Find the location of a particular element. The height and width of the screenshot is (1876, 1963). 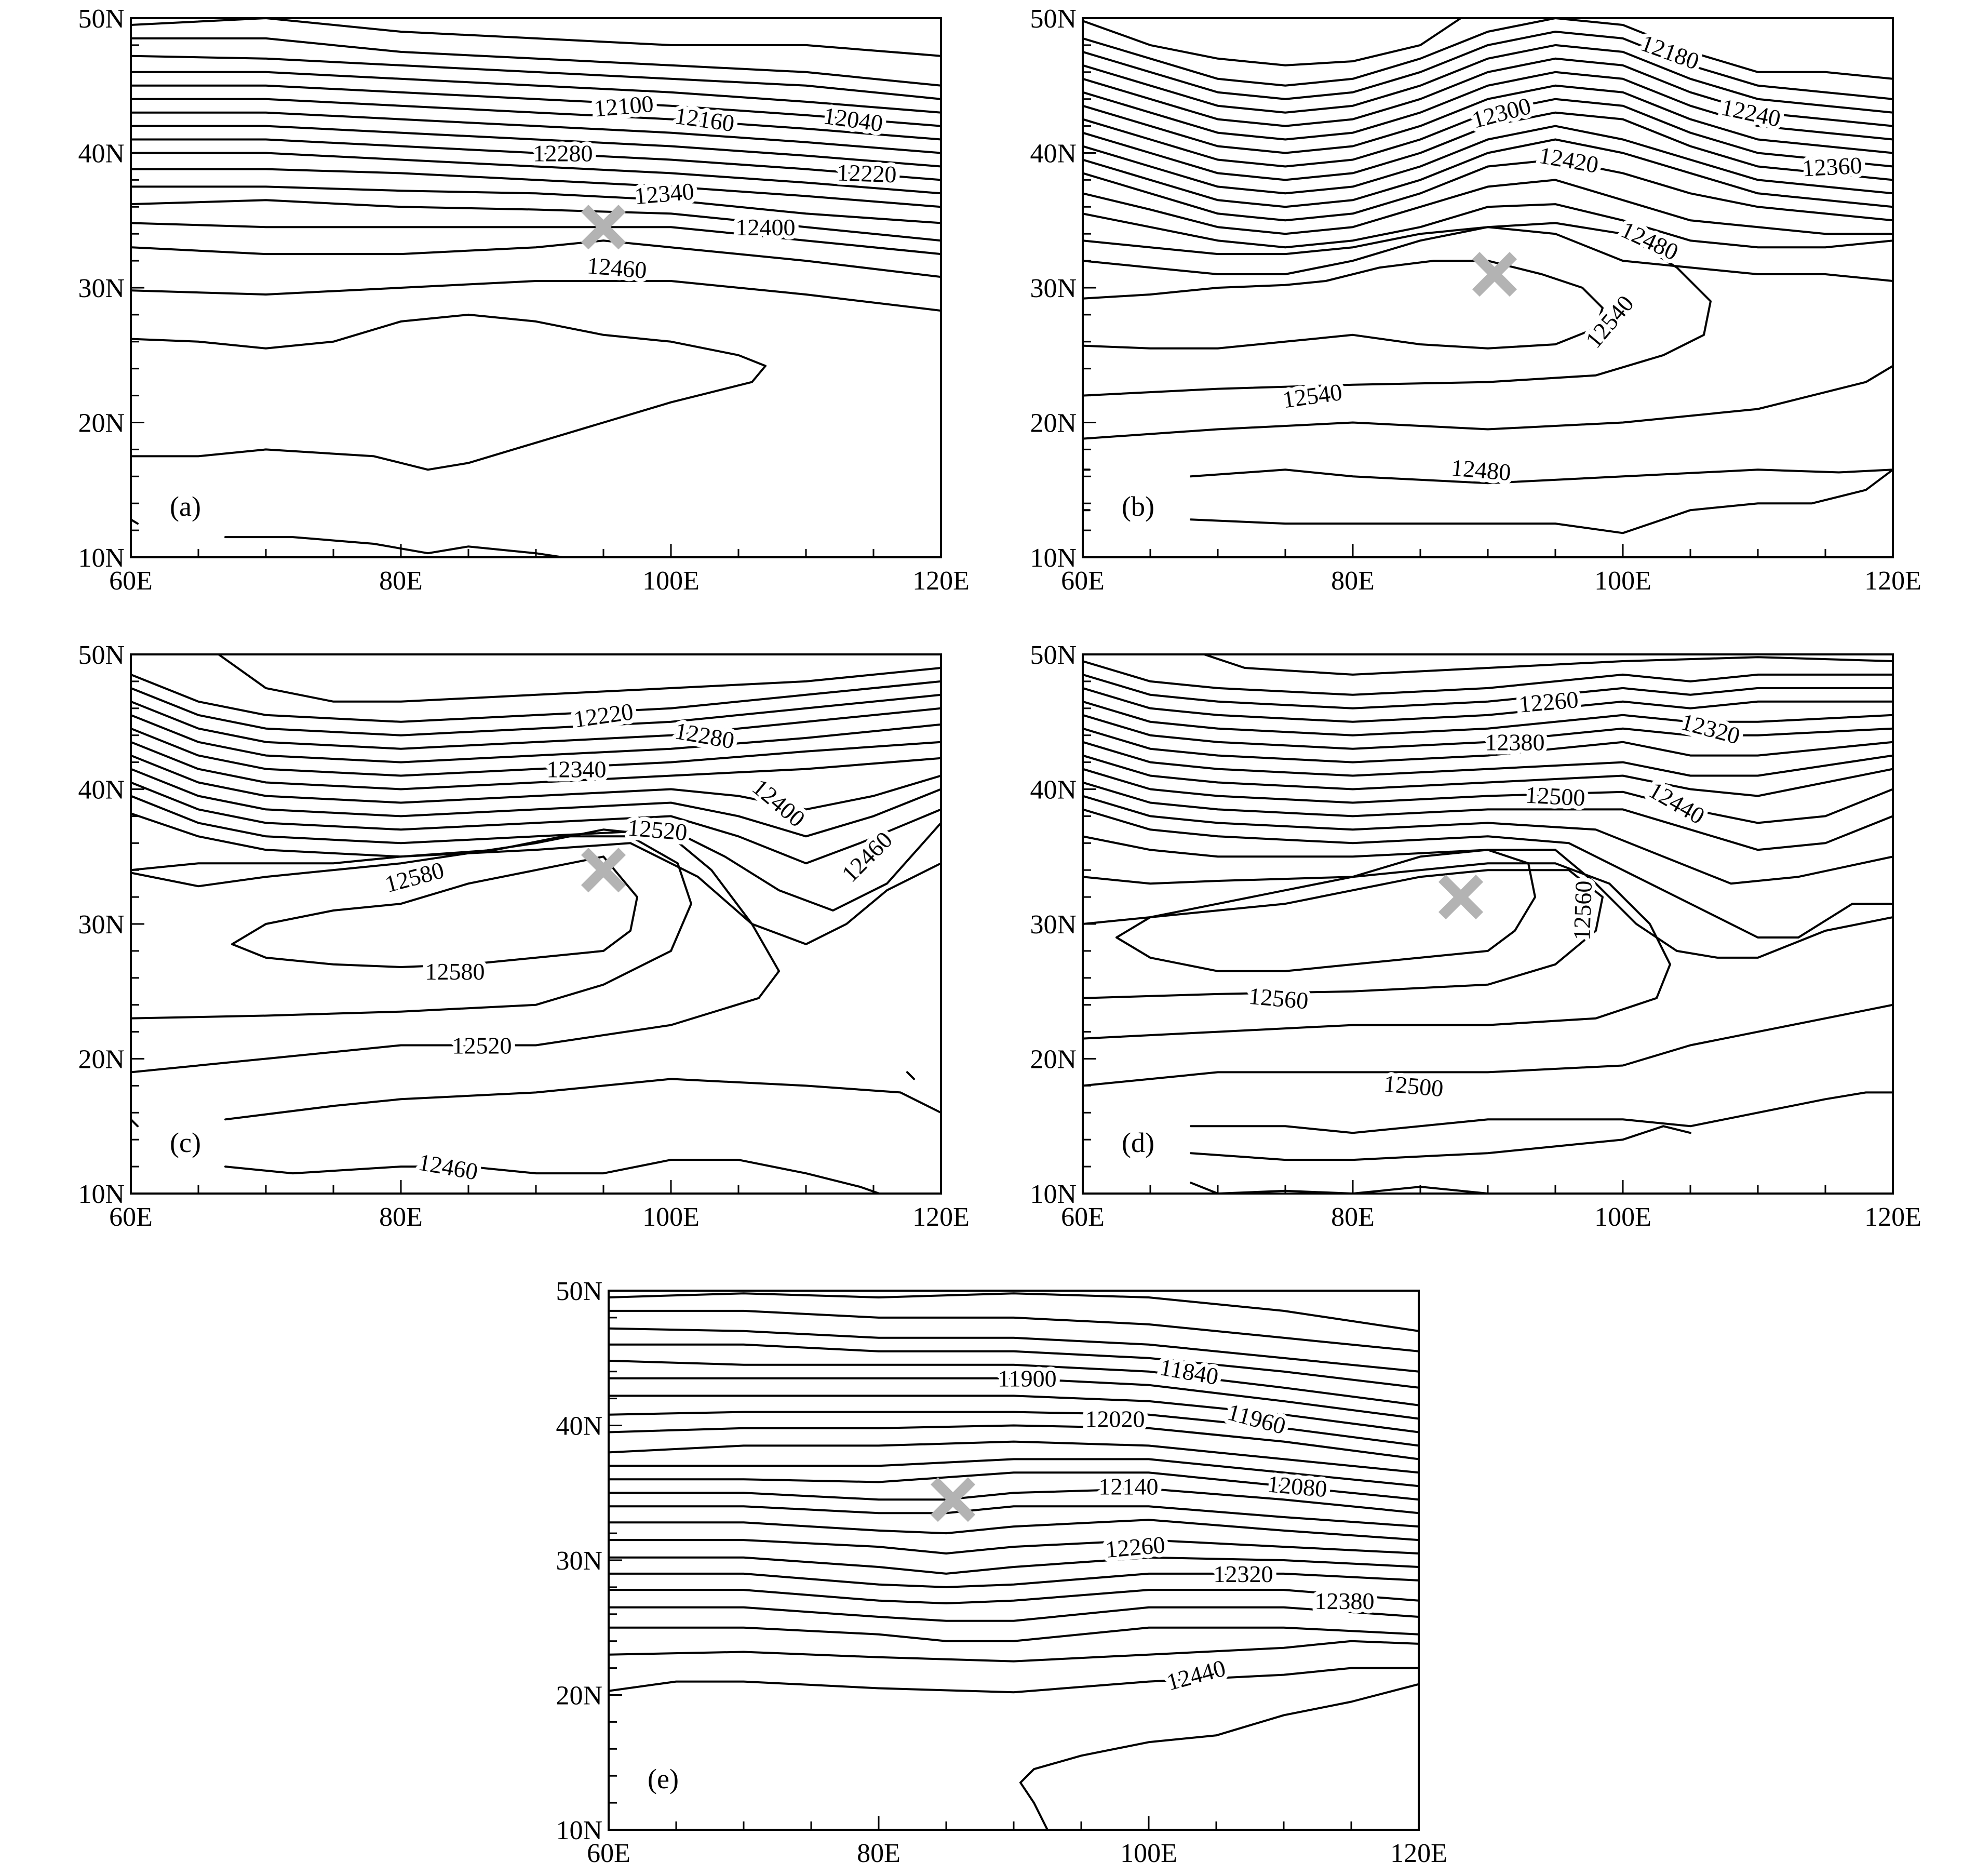

contour-label-text: 12280 is located at coordinates (563, 153).